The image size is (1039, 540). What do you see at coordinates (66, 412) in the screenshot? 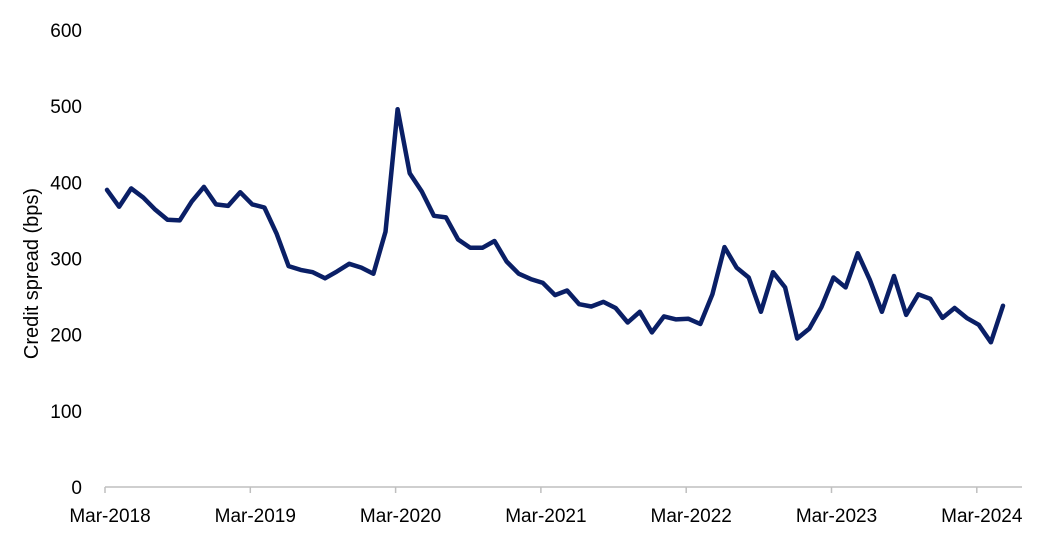
I see `y-tick-label: 100` at bounding box center [66, 412].